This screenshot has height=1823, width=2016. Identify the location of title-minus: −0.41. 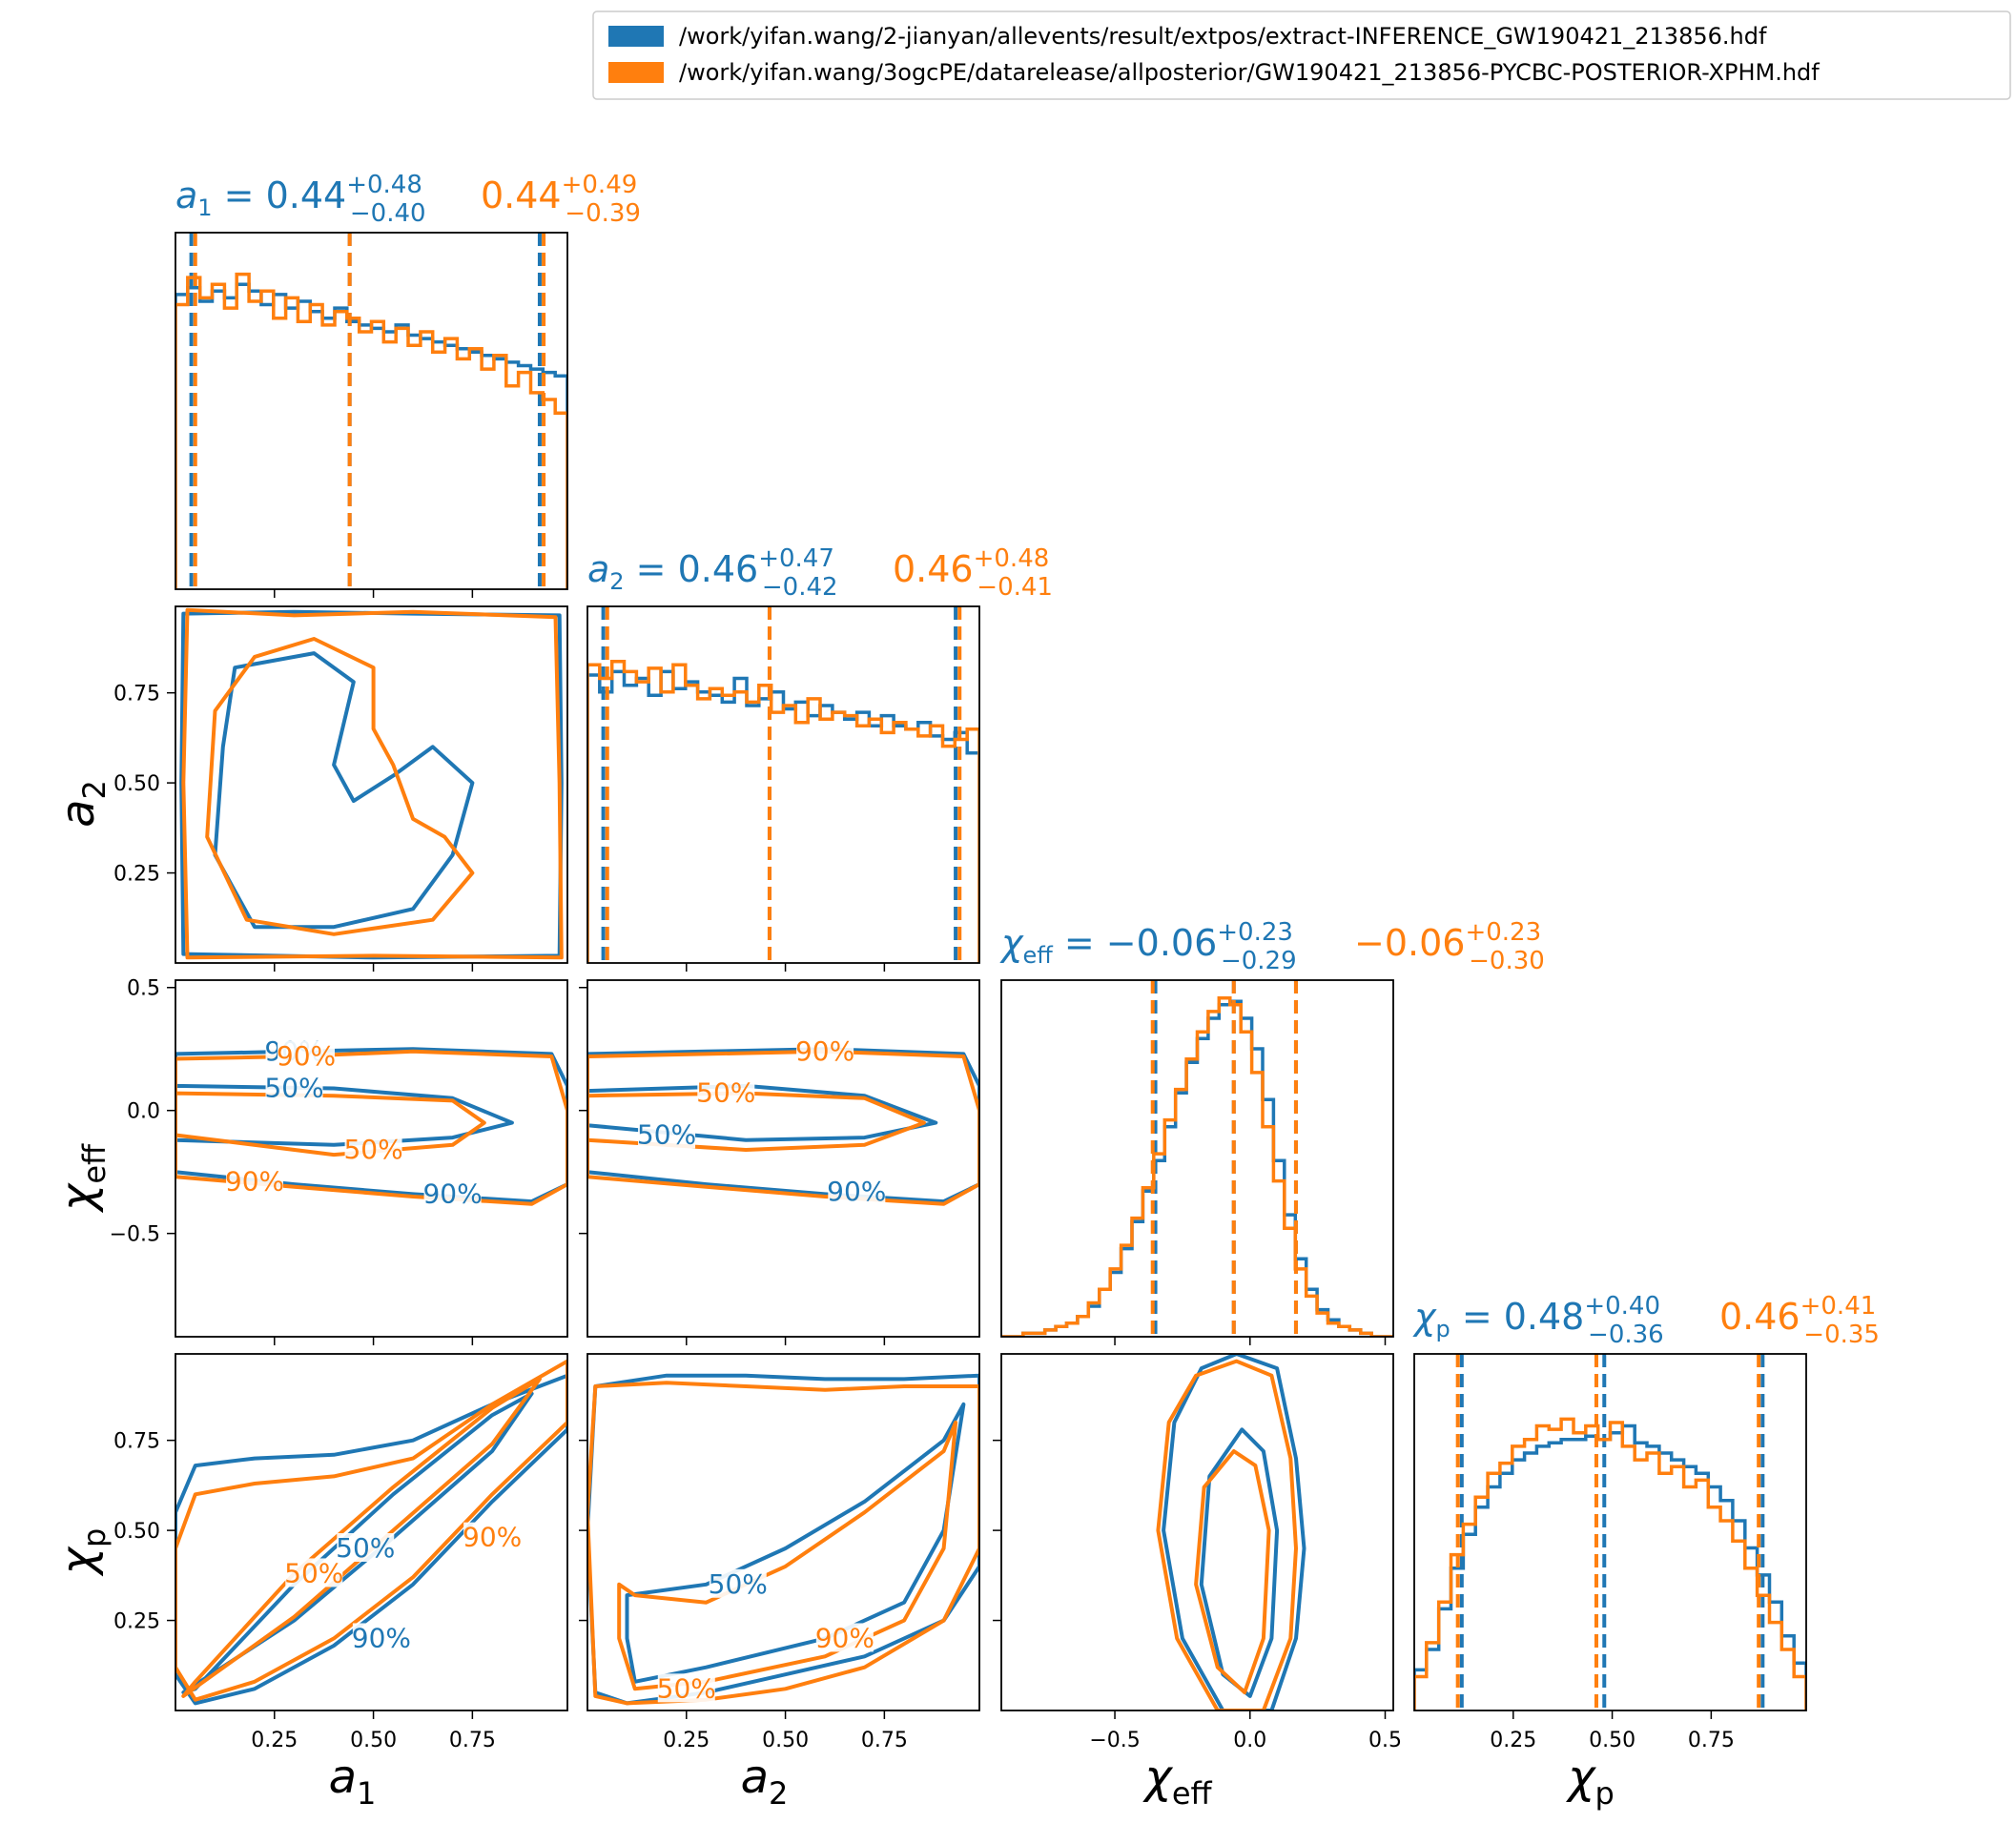
(1015, 587).